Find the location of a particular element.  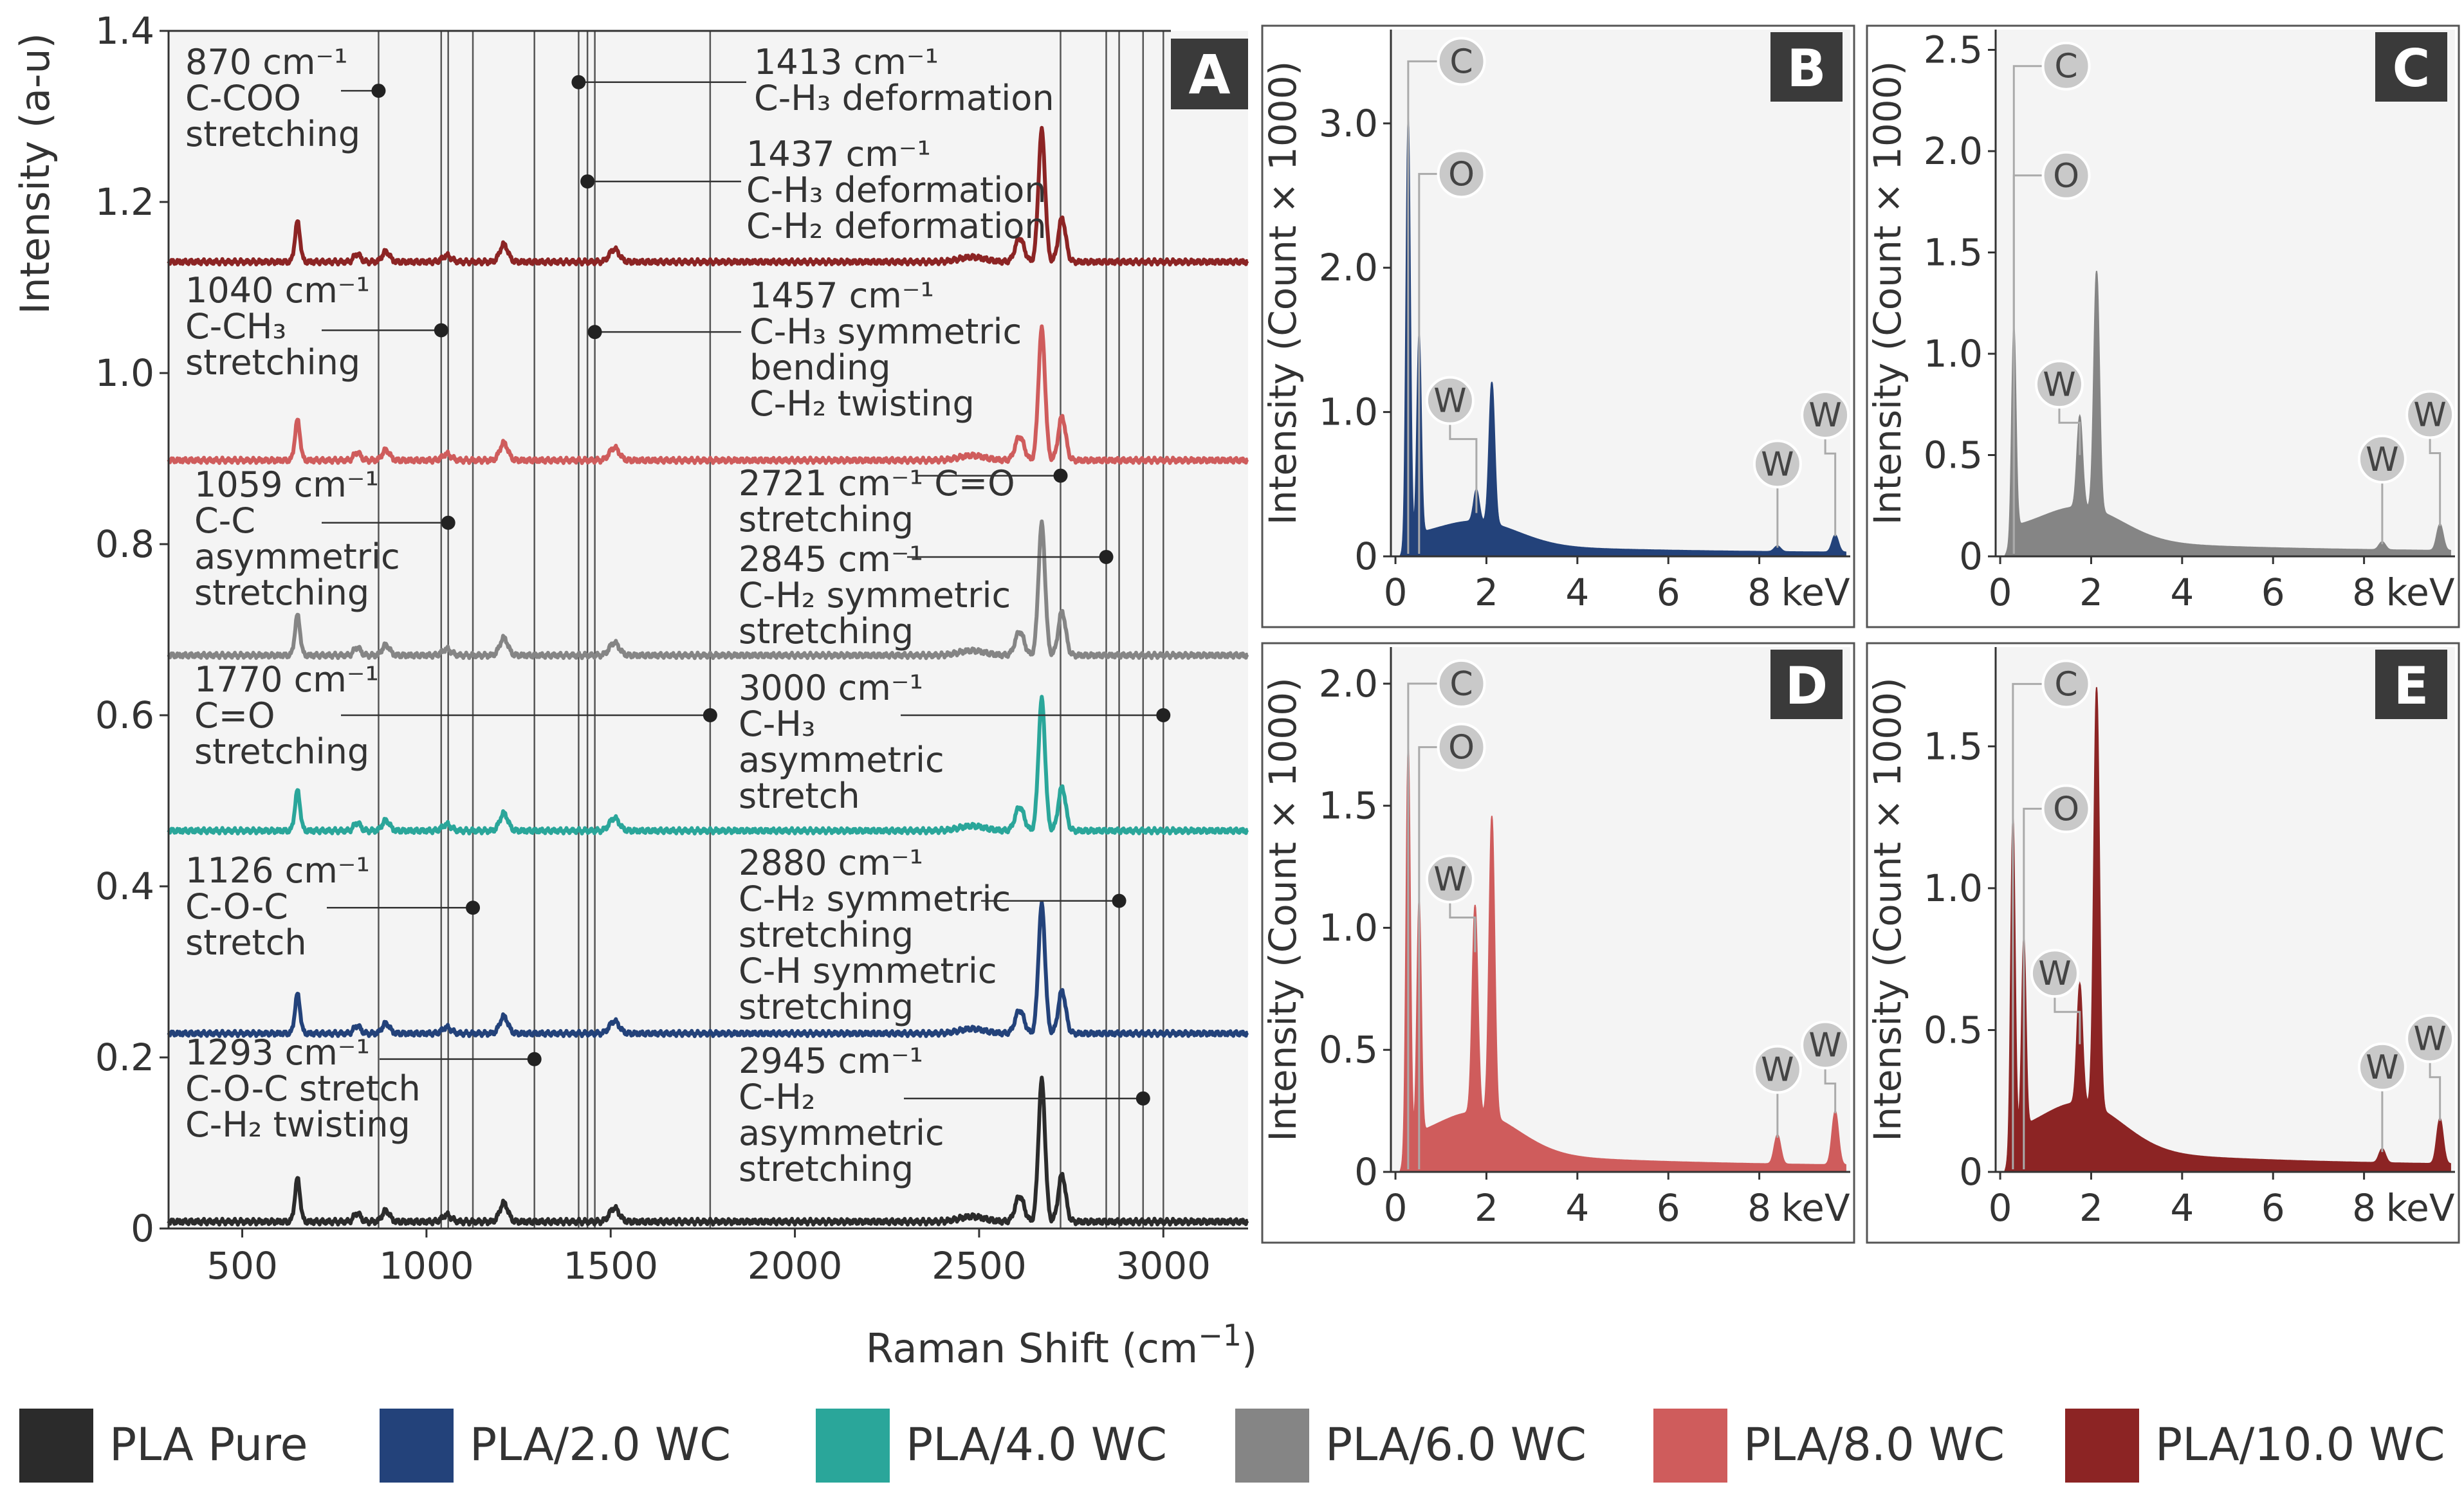

annotation-text: 3000 cm⁻¹ is located at coordinates (831, 688).